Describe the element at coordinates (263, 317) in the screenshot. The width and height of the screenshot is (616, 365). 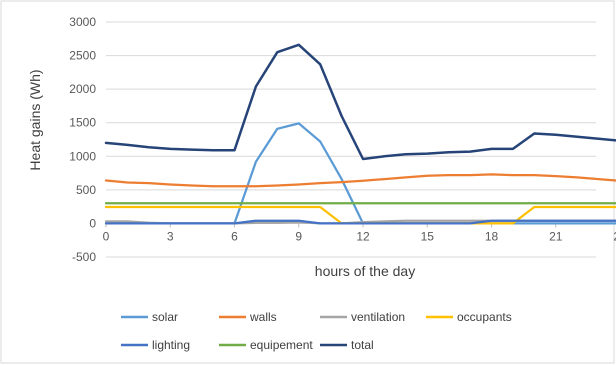
I see `legend-label: walls` at that location.